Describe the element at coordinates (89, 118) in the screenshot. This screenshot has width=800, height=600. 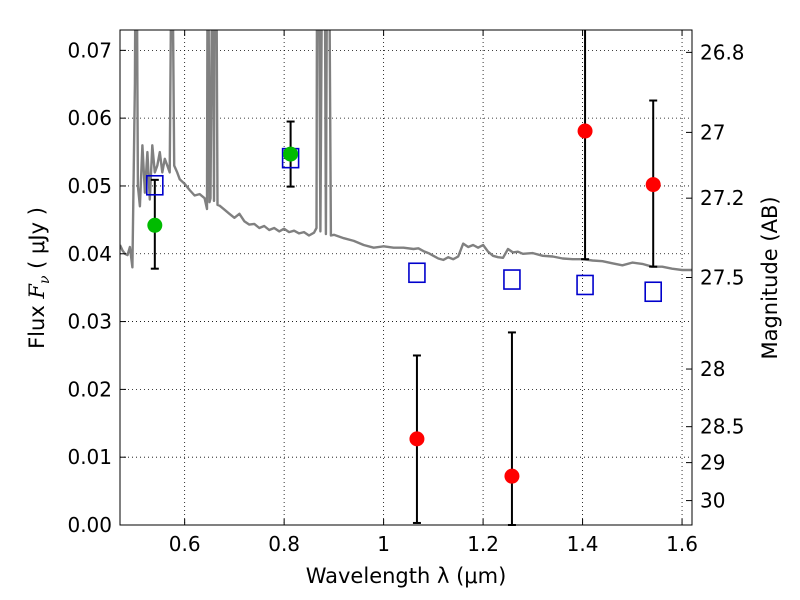
I see `y-tick-label: 0.06` at that location.